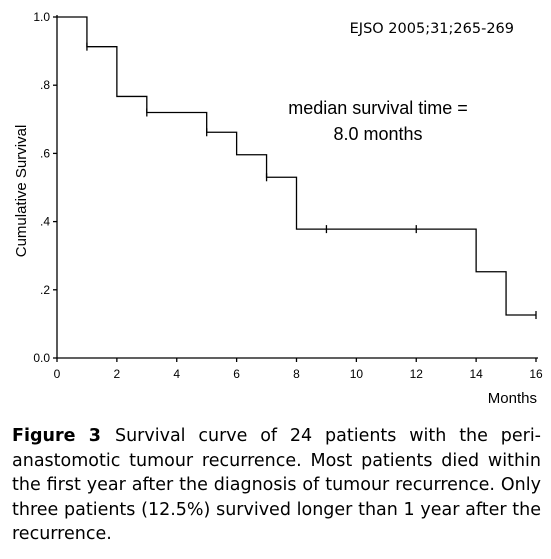 The width and height of the screenshot is (551, 559). Describe the element at coordinates (117, 374) in the screenshot. I see `x-tick-label: 2` at that location.